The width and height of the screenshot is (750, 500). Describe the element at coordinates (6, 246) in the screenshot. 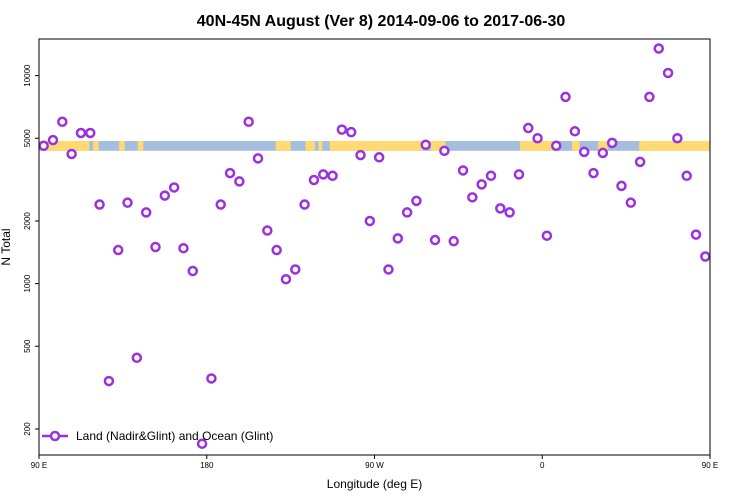

I see `y-axis-label: N Total` at that location.